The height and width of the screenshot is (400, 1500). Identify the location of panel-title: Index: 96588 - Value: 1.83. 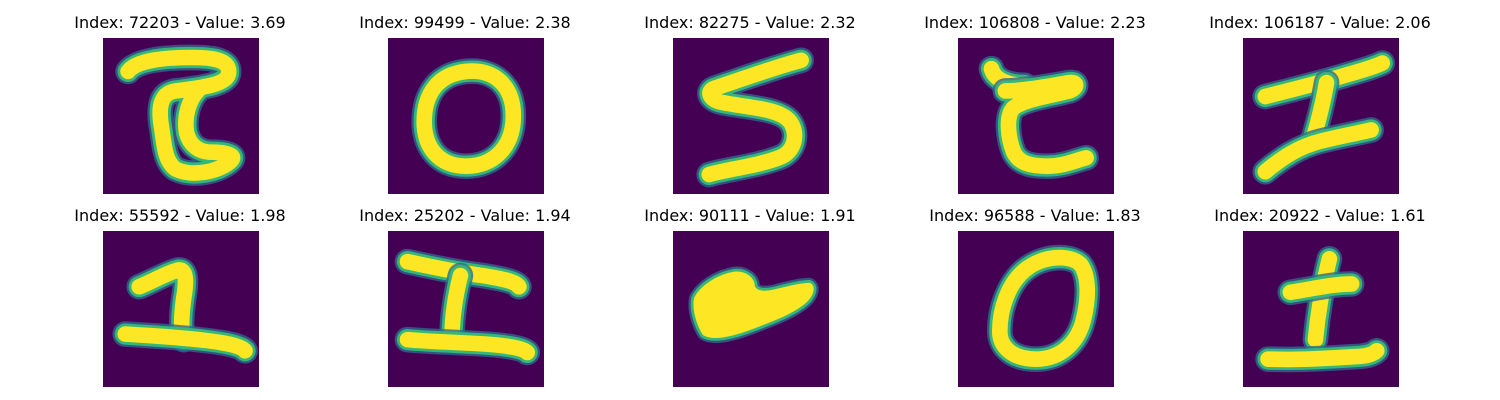
(1035, 215).